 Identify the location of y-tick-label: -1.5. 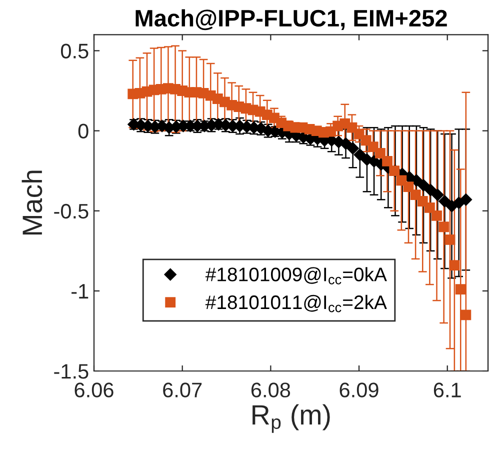
(71, 371).